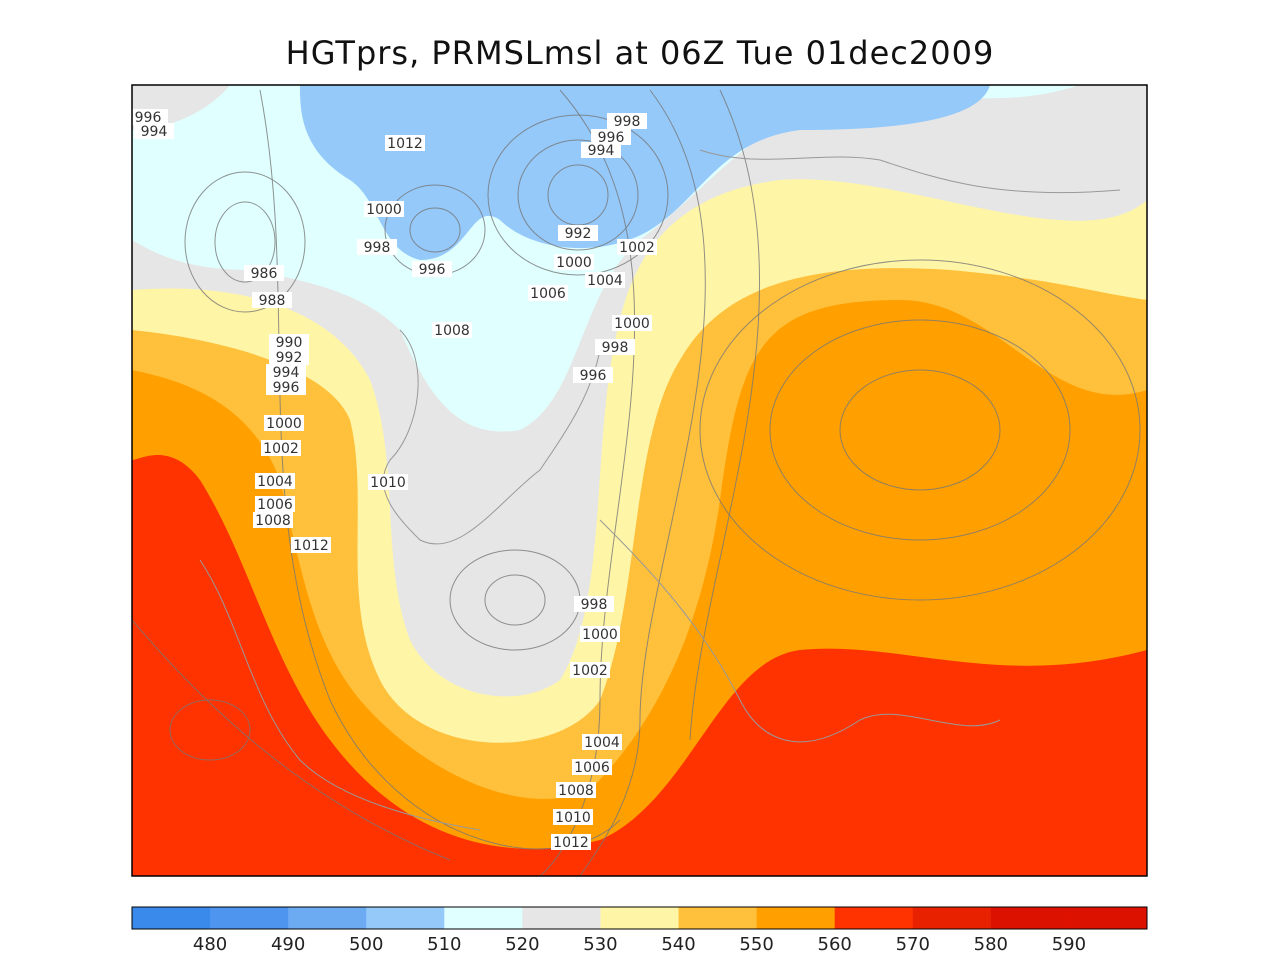  I want to click on isobar-label: 994, so click(601, 150).